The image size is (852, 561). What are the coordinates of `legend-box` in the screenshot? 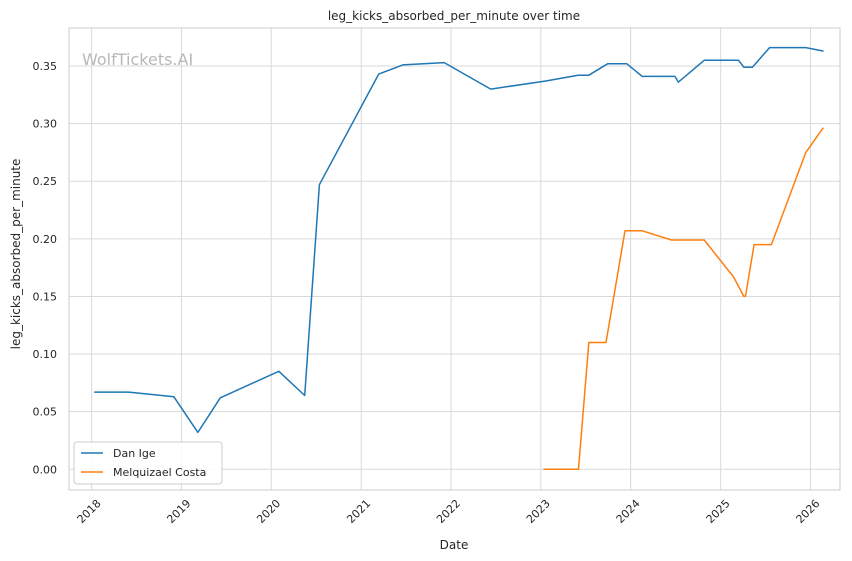 It's located at (148, 463).